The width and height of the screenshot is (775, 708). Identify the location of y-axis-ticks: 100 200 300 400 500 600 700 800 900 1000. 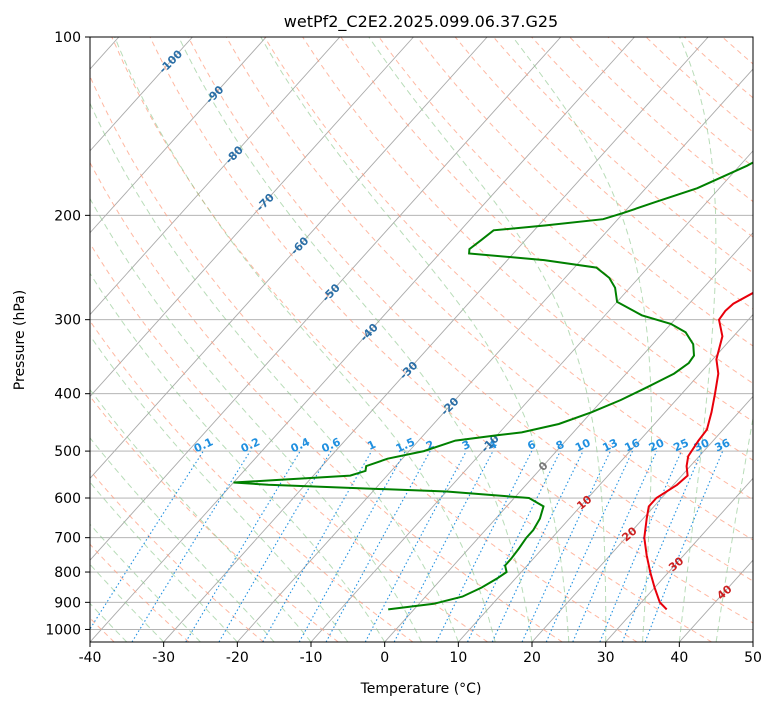
(67, 334).